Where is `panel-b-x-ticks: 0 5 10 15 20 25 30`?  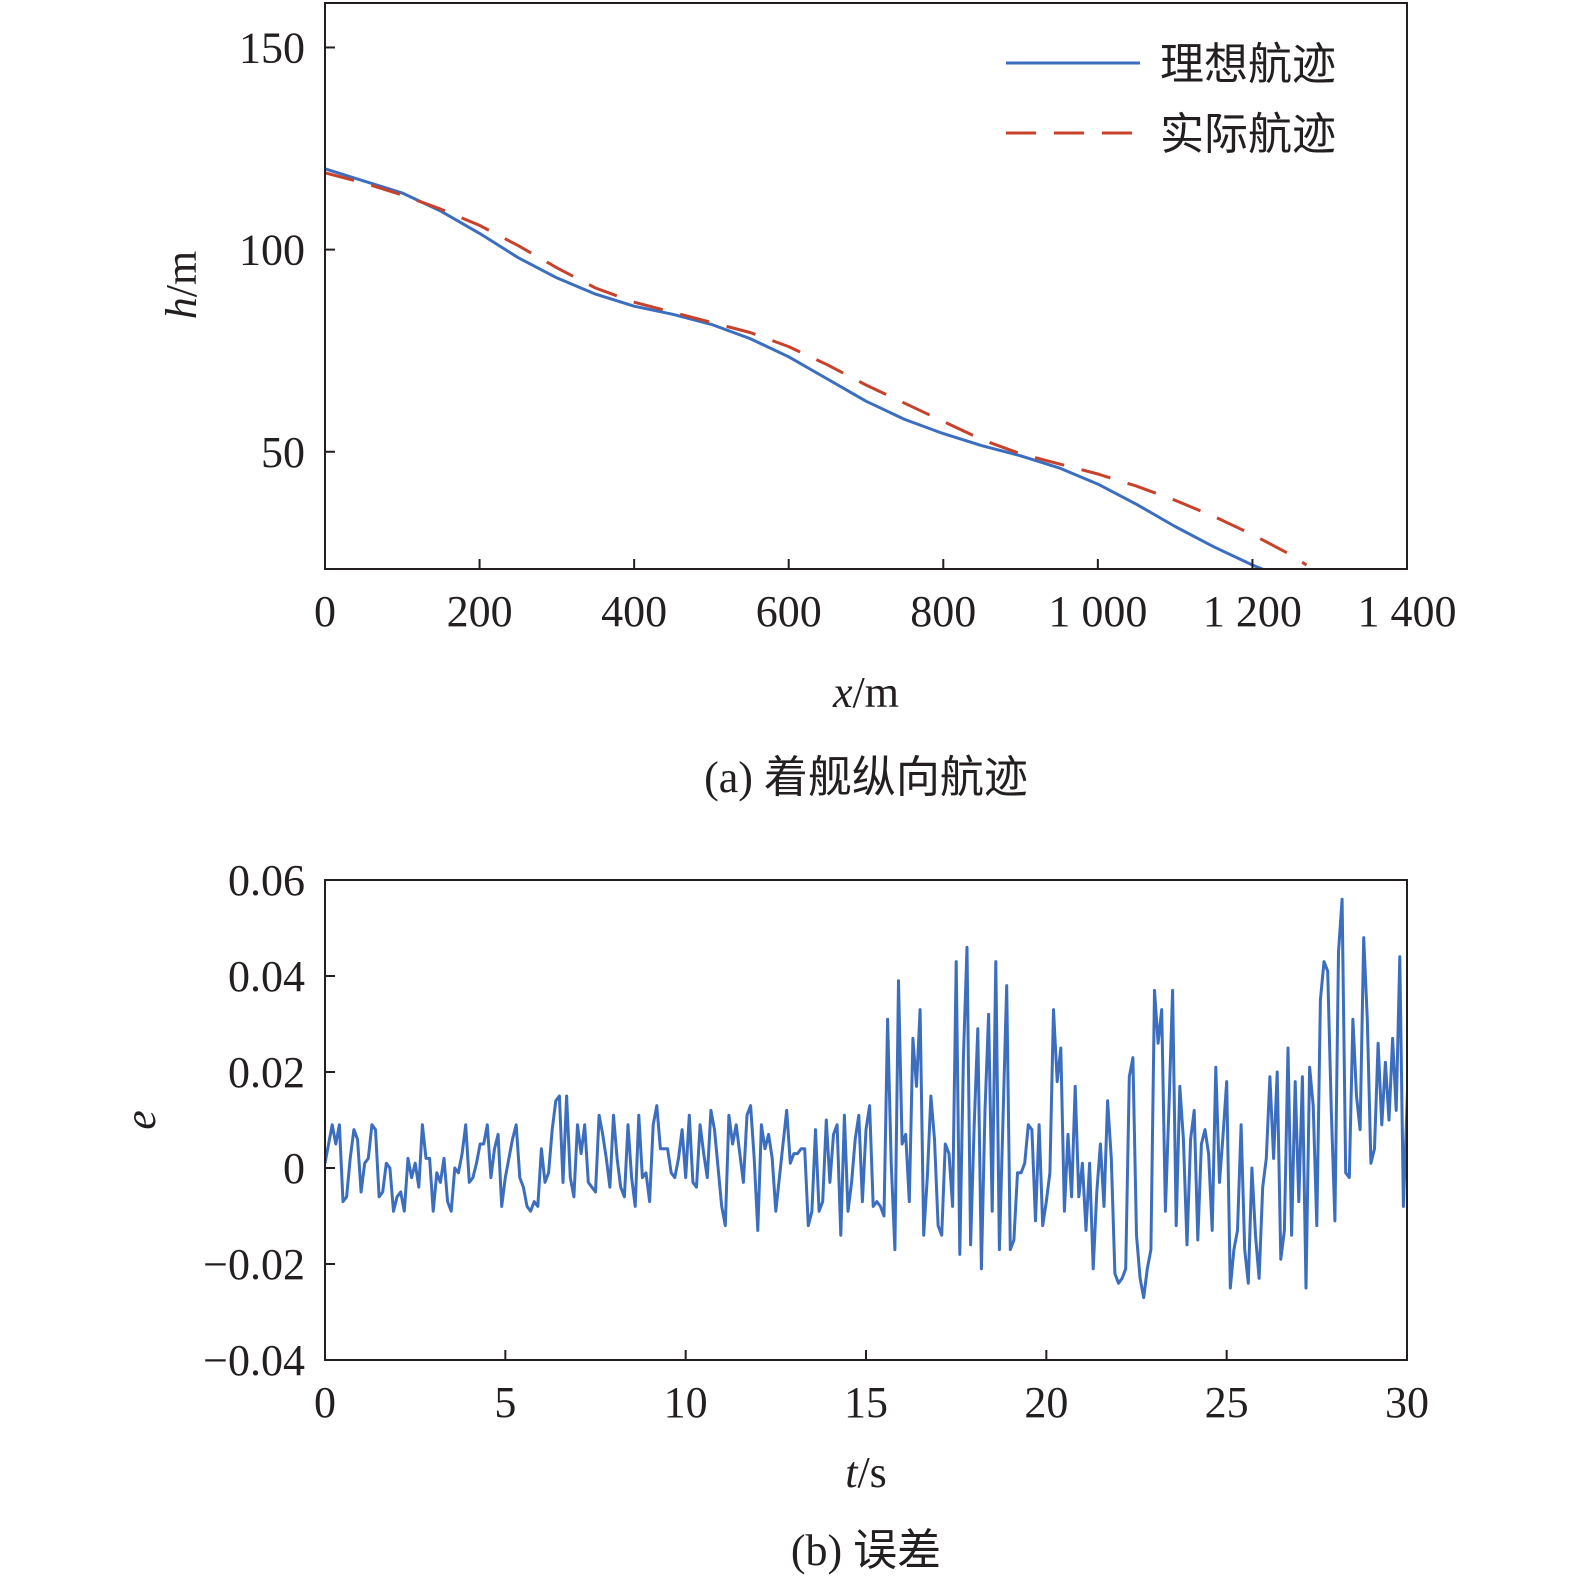
panel-b-x-ticks: 0 5 10 15 20 25 30 is located at coordinates (871, 1388).